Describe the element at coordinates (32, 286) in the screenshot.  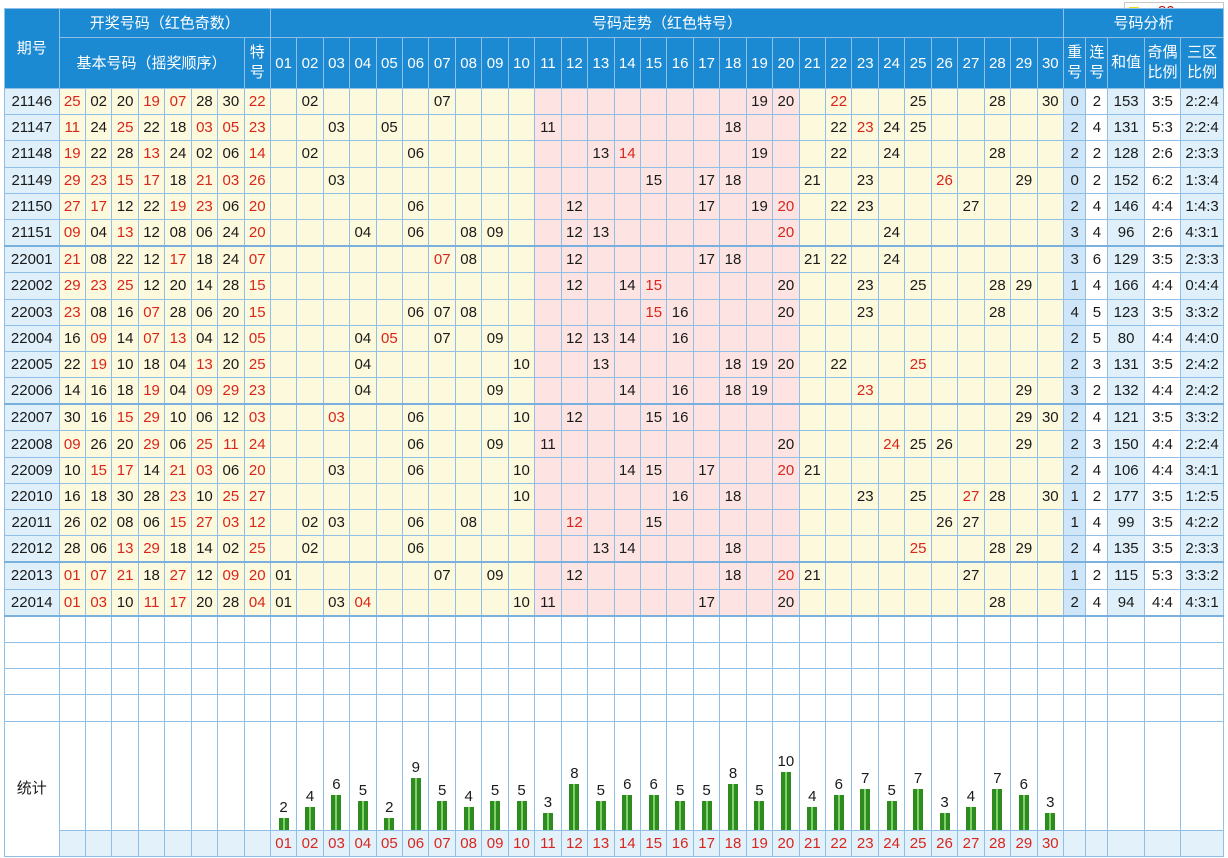
I see `period-cell: 22002` at that location.